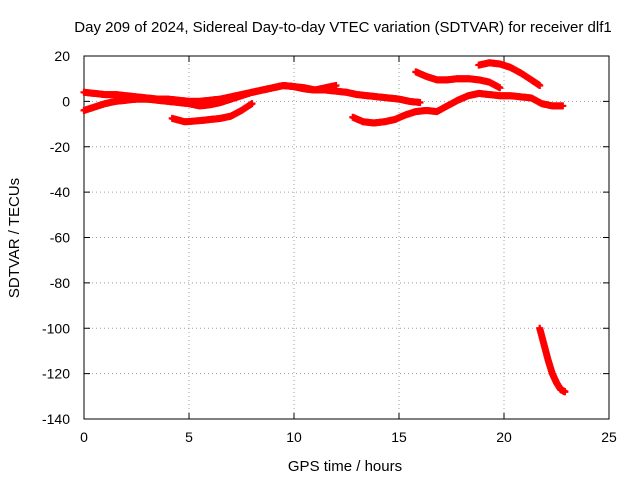 The image size is (640, 480). I want to click on x-axis-label: GPS time / hours, so click(345, 466).